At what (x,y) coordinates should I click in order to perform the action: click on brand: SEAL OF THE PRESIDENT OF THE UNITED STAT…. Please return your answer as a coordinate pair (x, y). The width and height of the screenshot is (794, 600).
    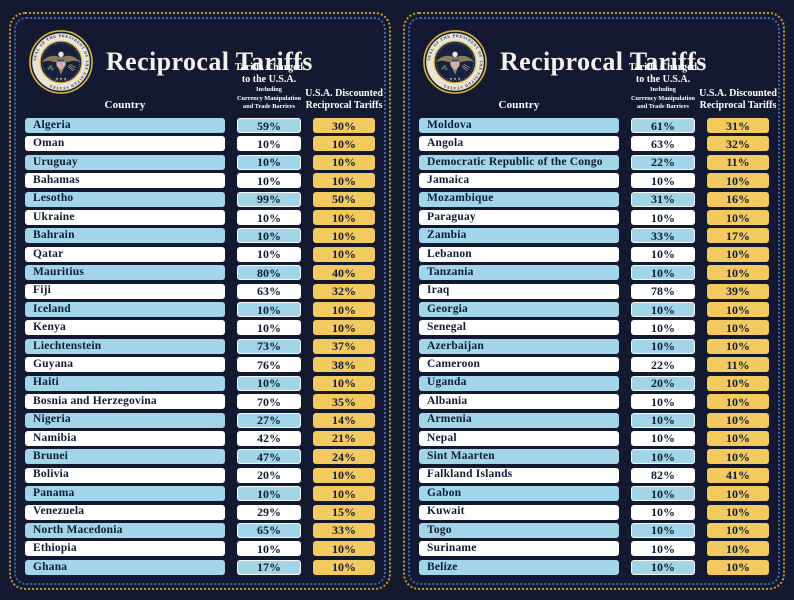
    Looking at the image, I should click on (168, 62).